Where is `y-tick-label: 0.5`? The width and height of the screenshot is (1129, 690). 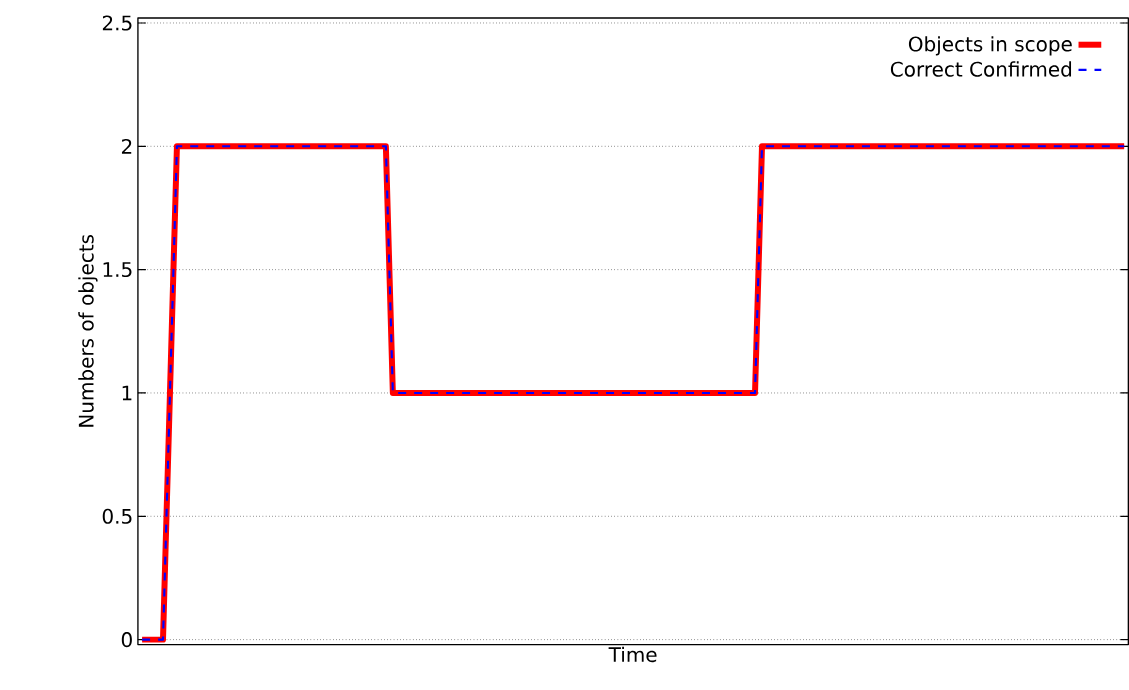 y-tick-label: 0.5 is located at coordinates (117, 516).